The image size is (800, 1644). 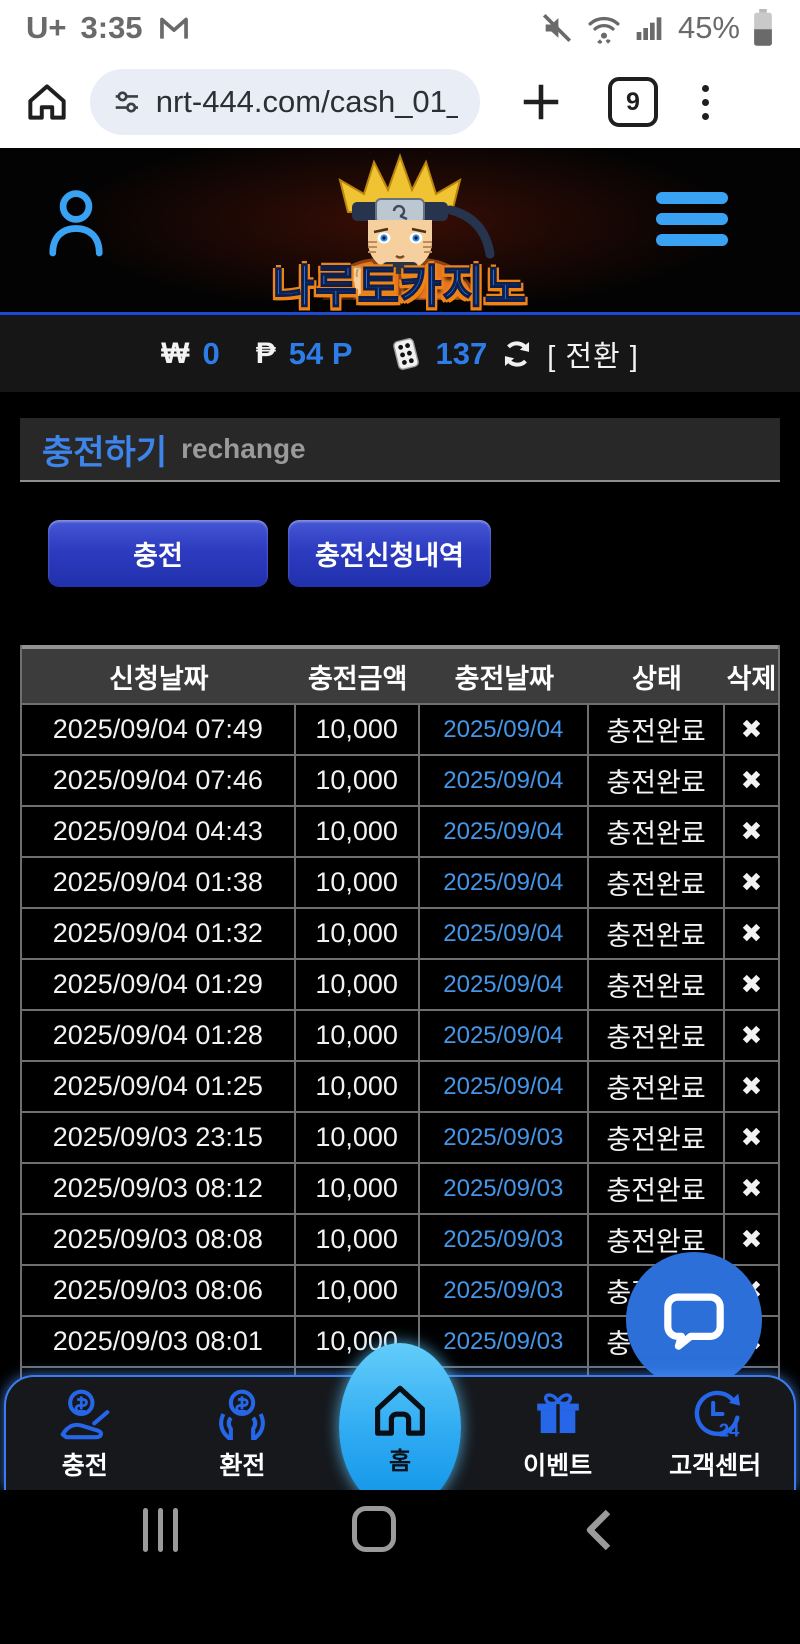 I want to click on tab-switcher-button: 9, so click(x=633, y=102).